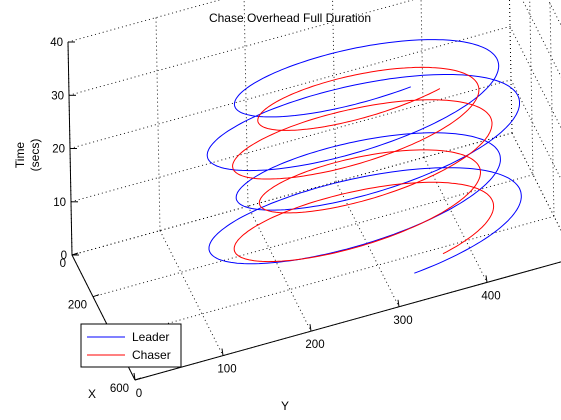  I want to click on y-tick-label: 300, so click(402, 321).